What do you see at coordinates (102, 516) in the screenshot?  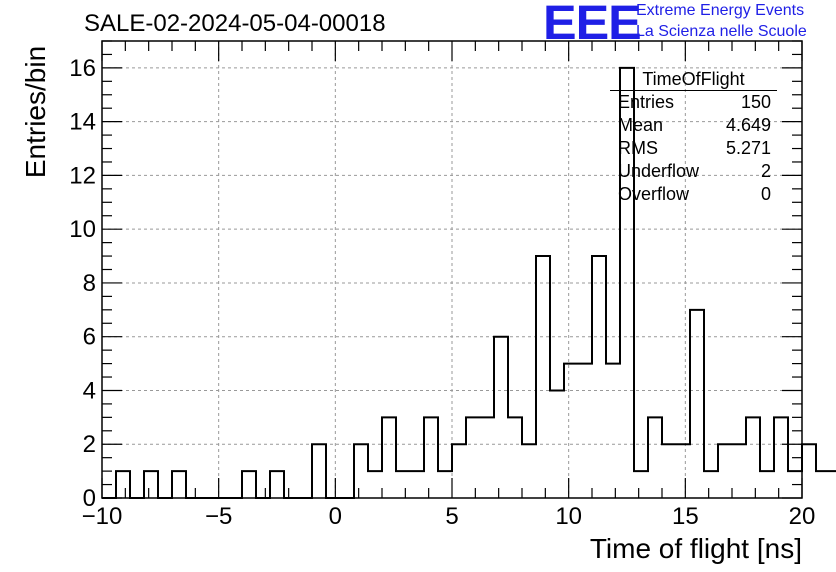 I see `x-tick-label: −10` at bounding box center [102, 516].